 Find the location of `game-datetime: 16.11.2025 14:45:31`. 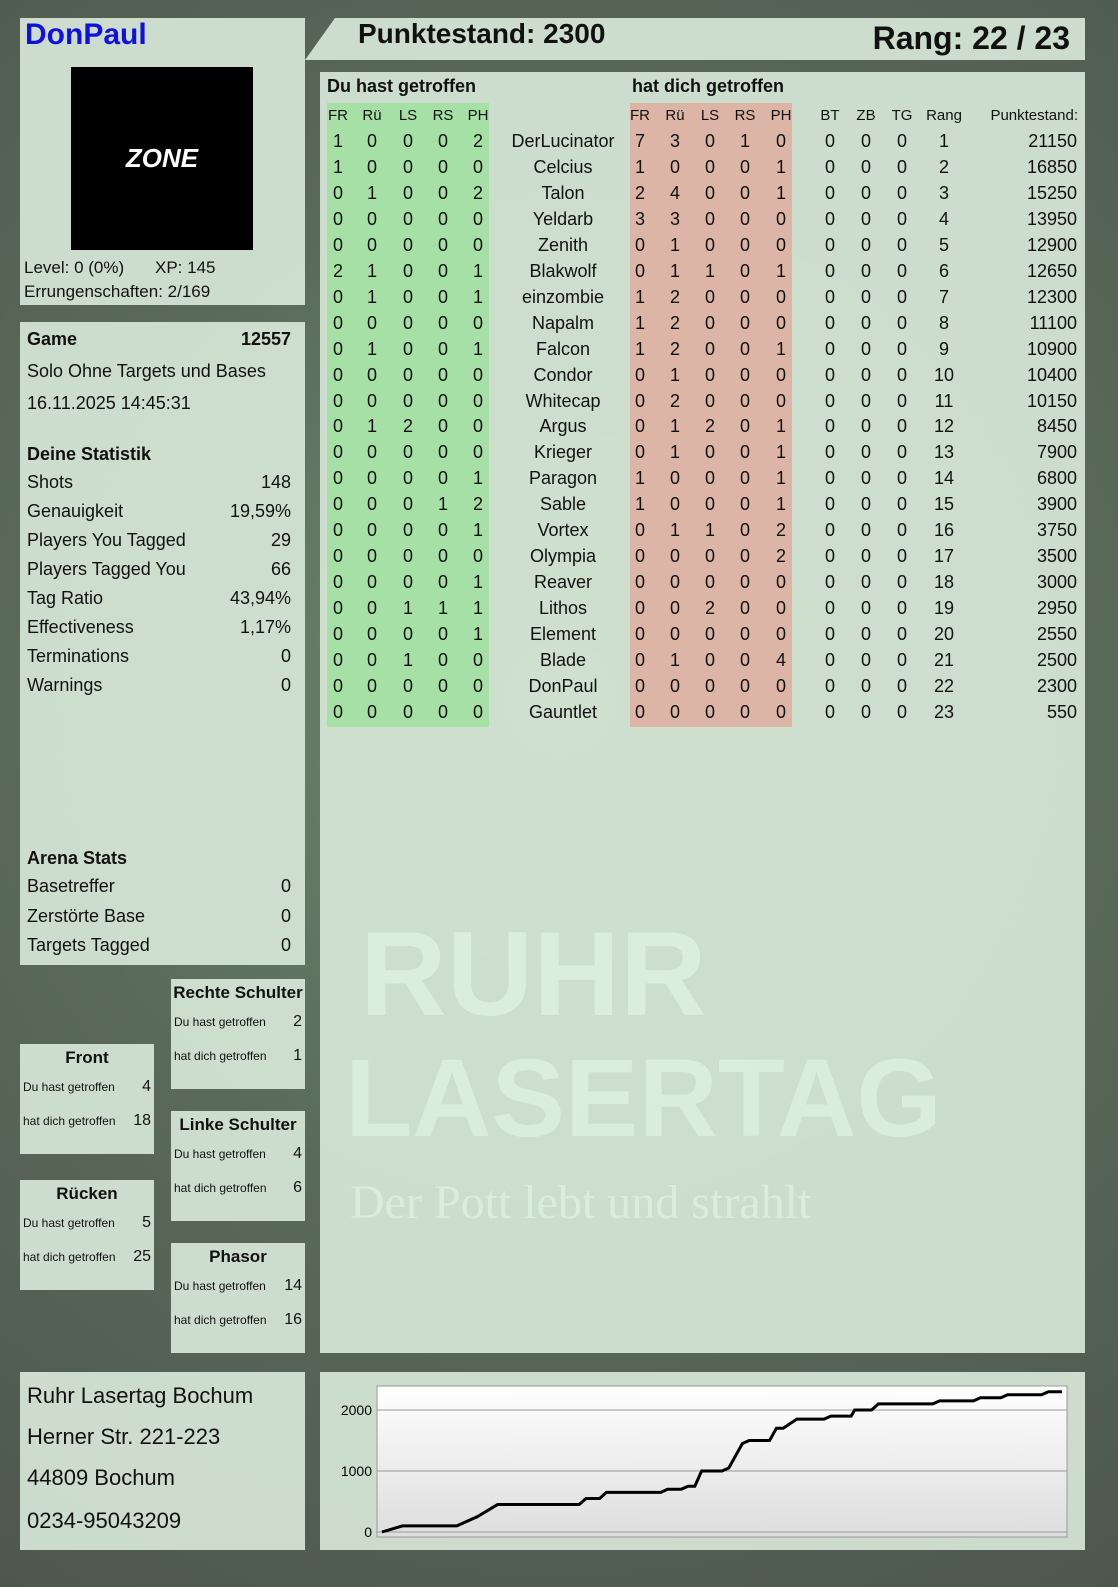

game-datetime: 16.11.2025 14:45:31 is located at coordinates (109, 403).